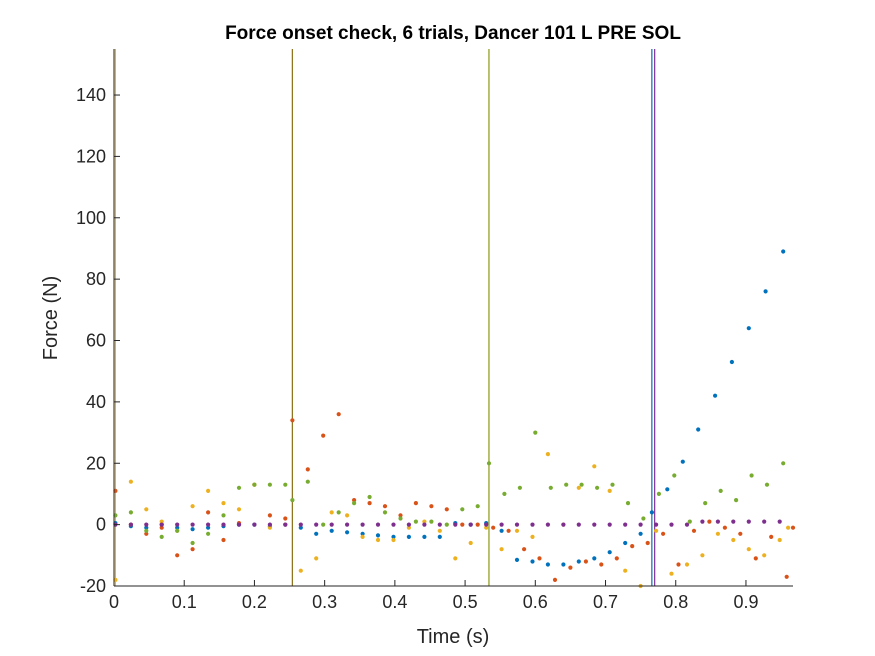 Image resolution: width=875 pixels, height=656 pixels. Describe the element at coordinates (254, 602) in the screenshot. I see `x-tick-label: 0.2` at that location.